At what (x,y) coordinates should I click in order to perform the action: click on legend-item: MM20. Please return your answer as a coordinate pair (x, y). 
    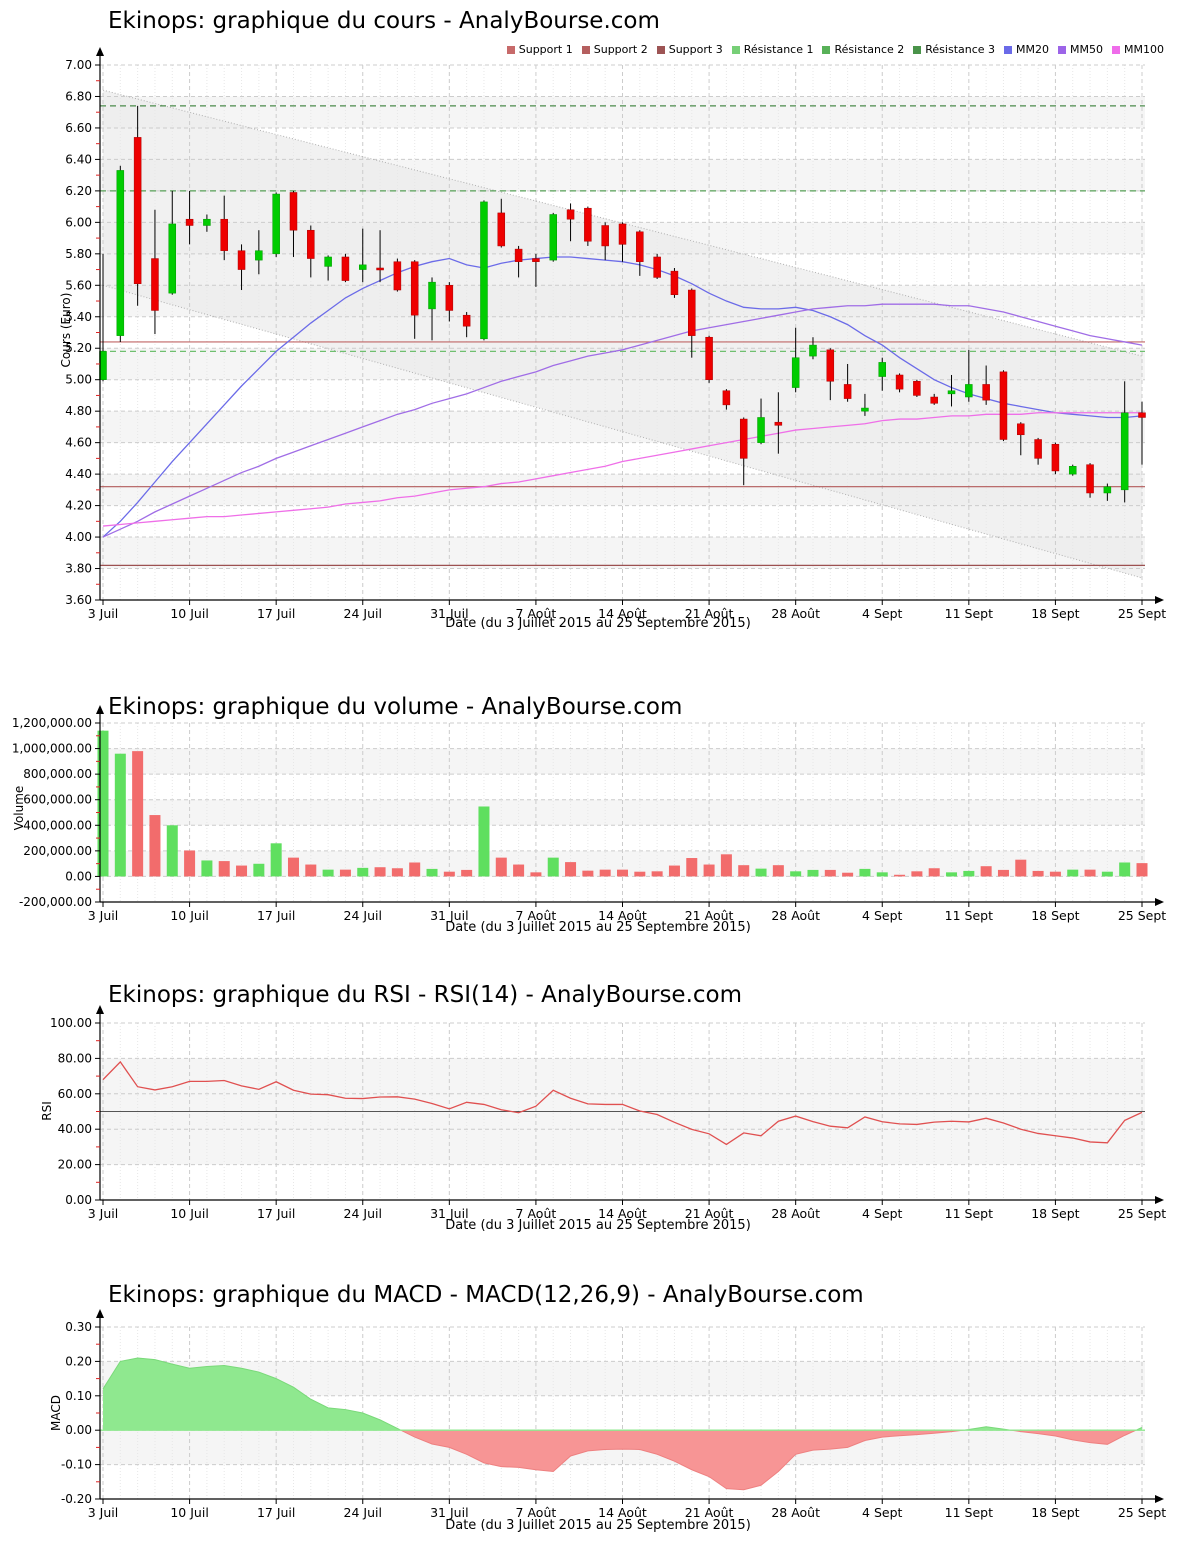
    Looking at the image, I should click on (1026, 49).